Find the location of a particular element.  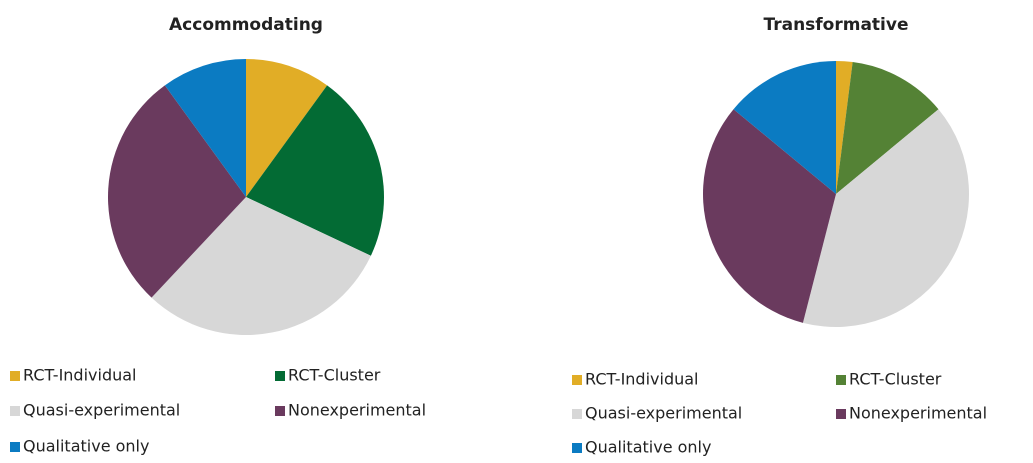

chart-title: Accommodating is located at coordinates (246, 25).